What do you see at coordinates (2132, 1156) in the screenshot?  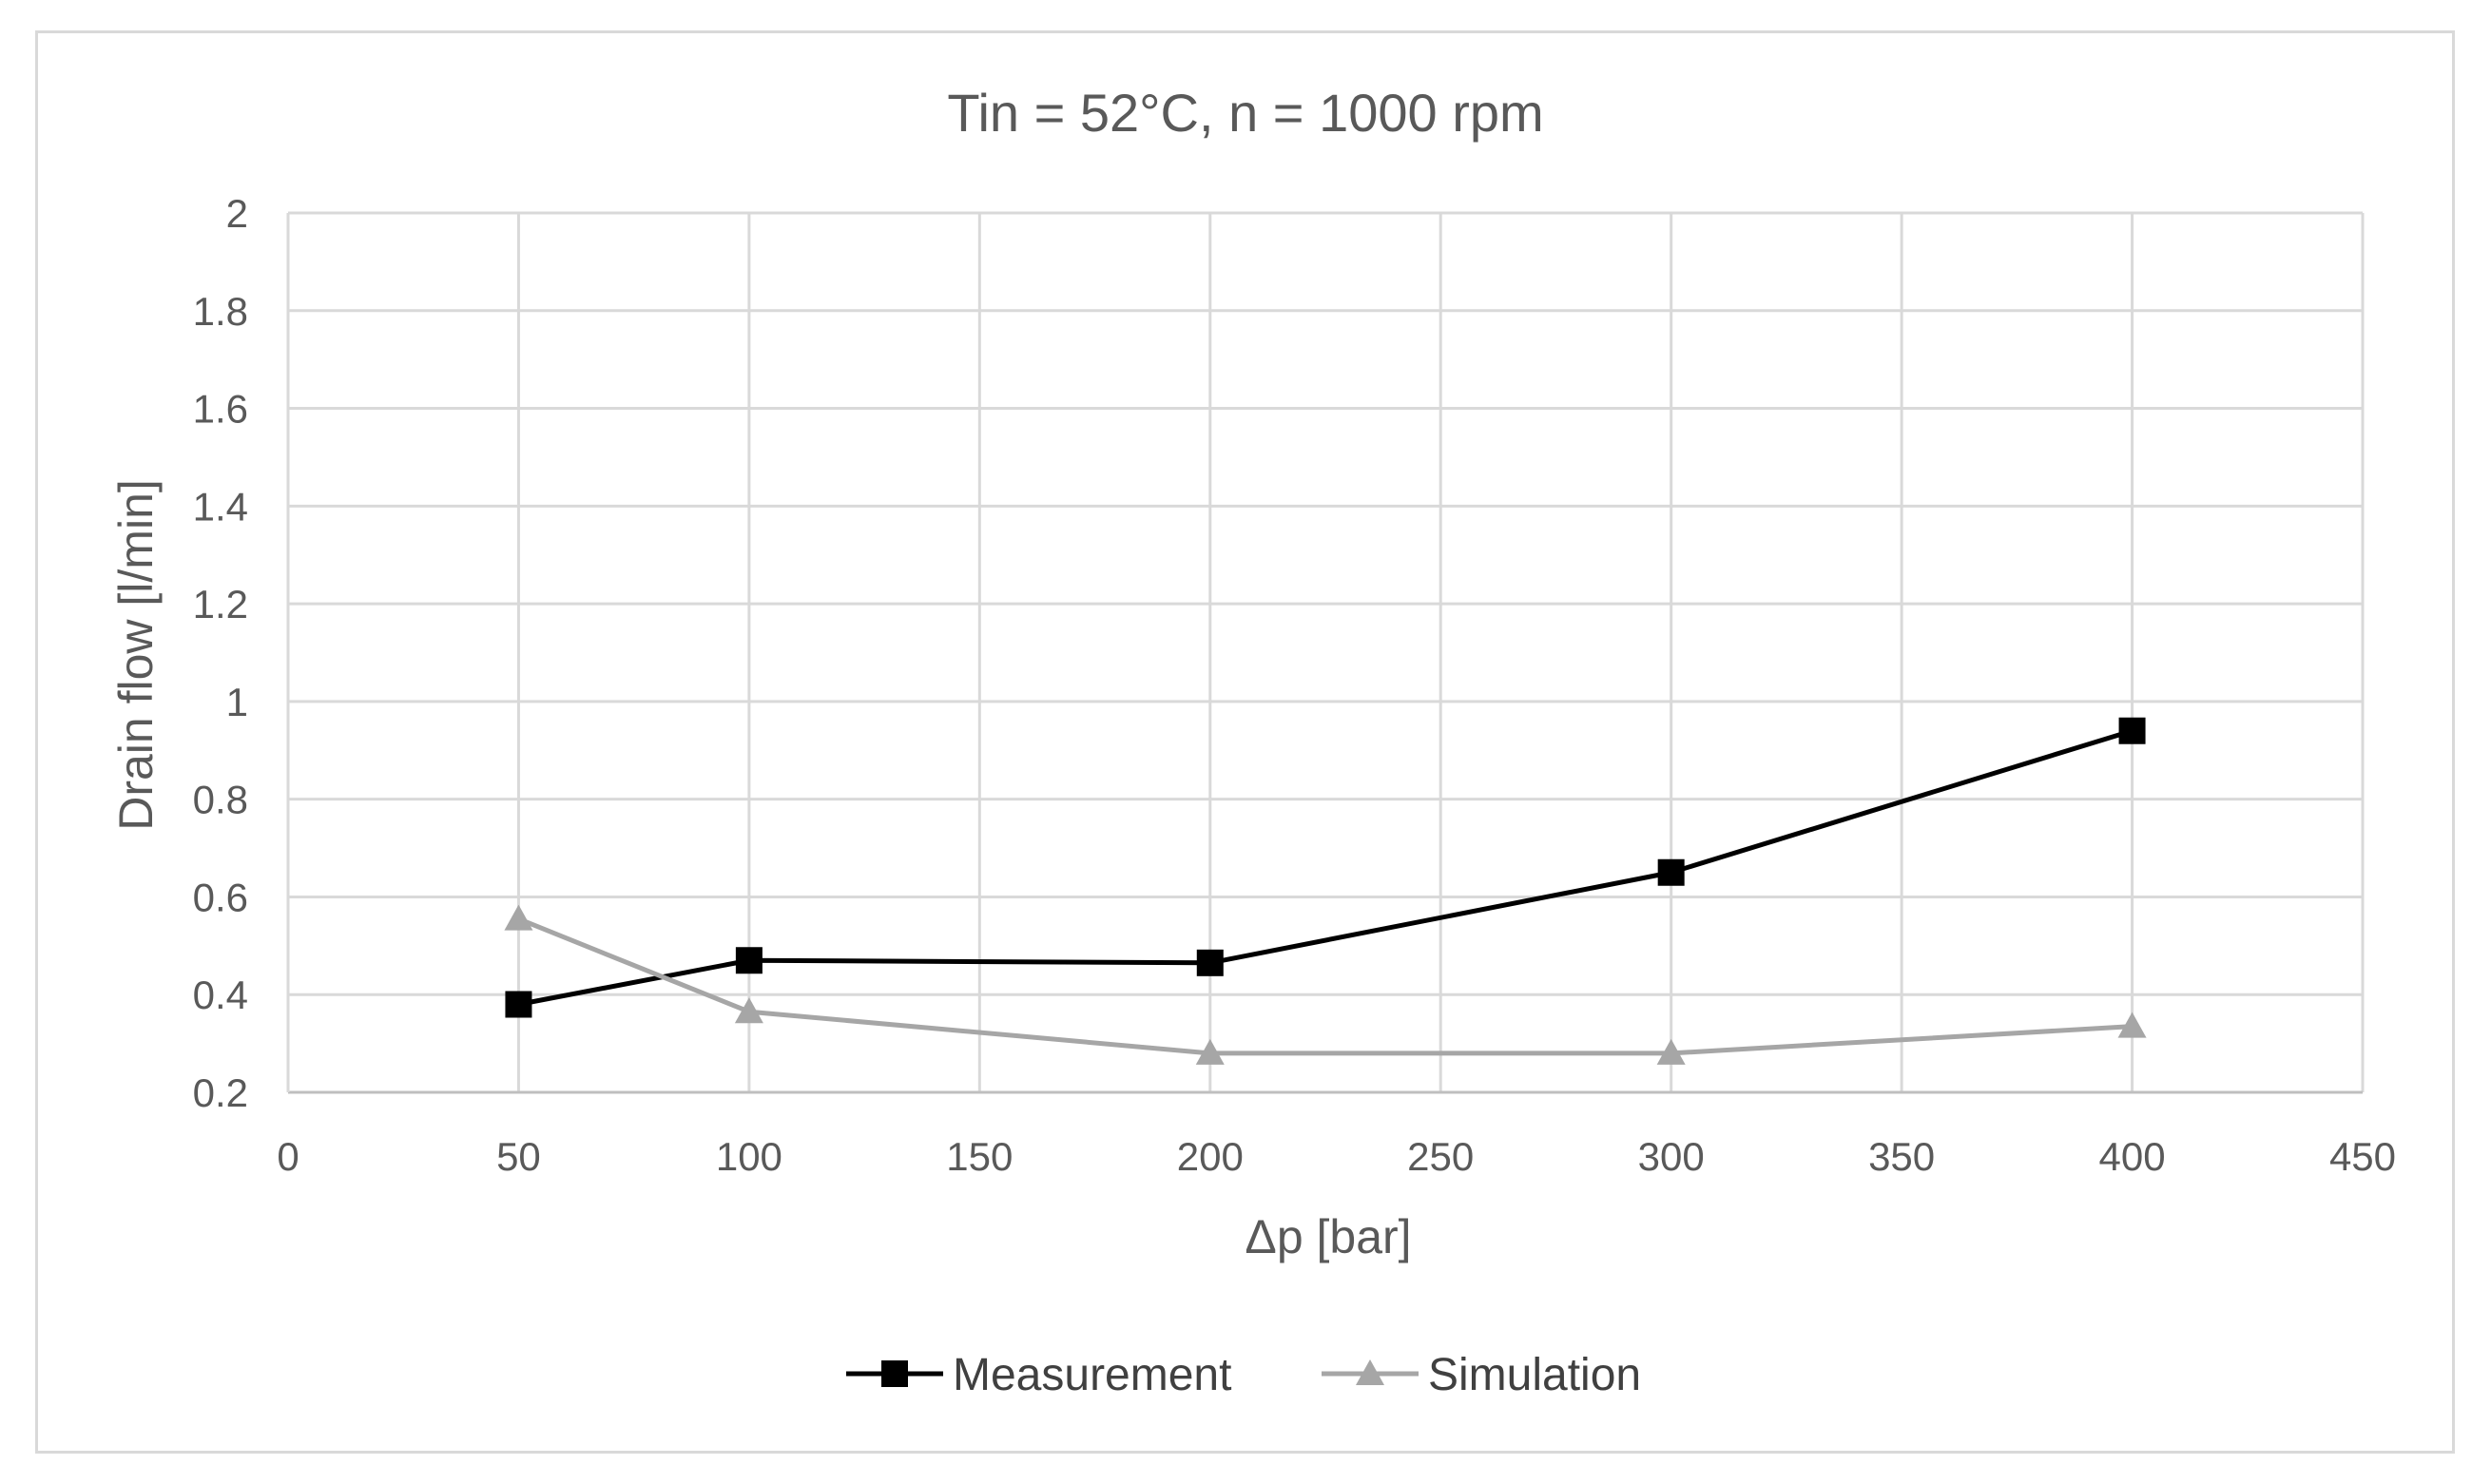 I see `x-tick-label: 400` at bounding box center [2132, 1156].